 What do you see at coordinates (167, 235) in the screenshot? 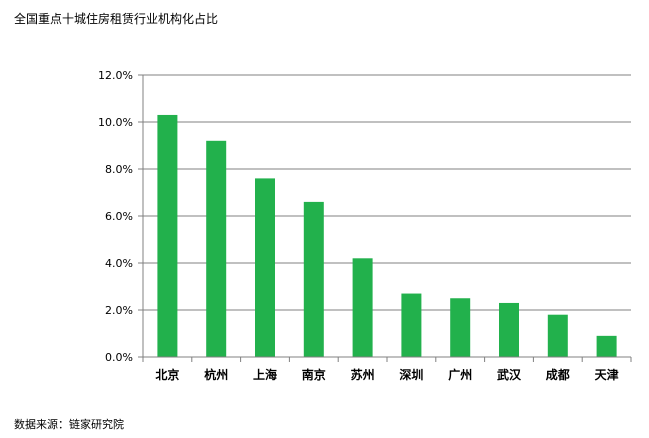
I see `bar-北京` at bounding box center [167, 235].